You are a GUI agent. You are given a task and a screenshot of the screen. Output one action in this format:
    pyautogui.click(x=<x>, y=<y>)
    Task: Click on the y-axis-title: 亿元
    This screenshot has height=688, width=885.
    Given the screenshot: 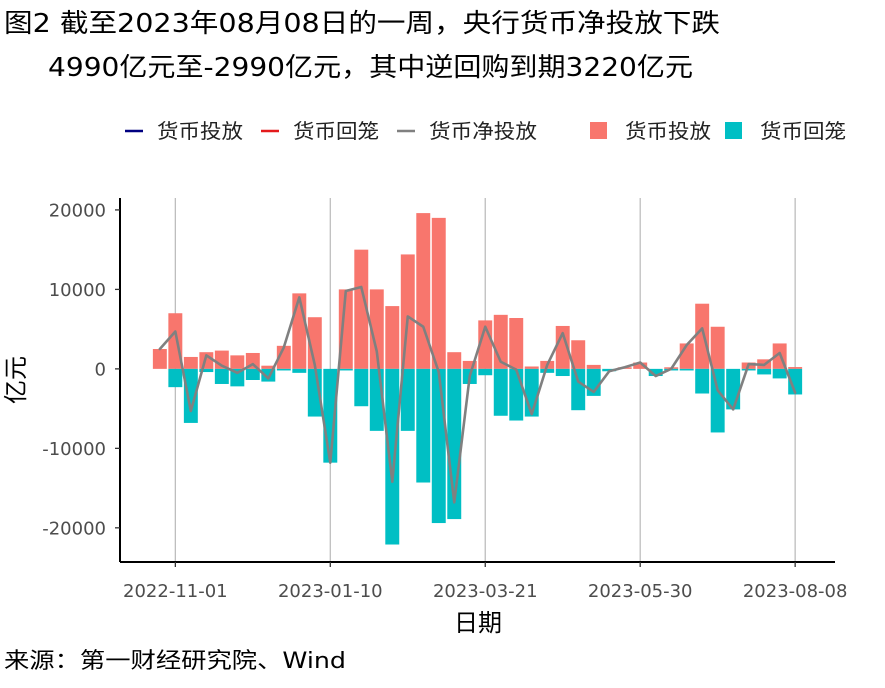 What is the action you would take?
    pyautogui.click(x=16, y=380)
    